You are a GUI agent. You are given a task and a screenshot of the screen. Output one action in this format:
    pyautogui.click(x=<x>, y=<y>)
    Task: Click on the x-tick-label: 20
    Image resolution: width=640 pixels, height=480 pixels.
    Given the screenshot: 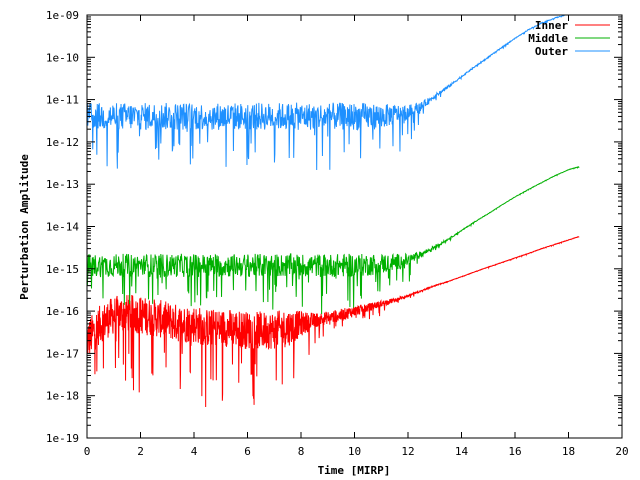 What is the action you would take?
    pyautogui.click(x=621, y=451)
    